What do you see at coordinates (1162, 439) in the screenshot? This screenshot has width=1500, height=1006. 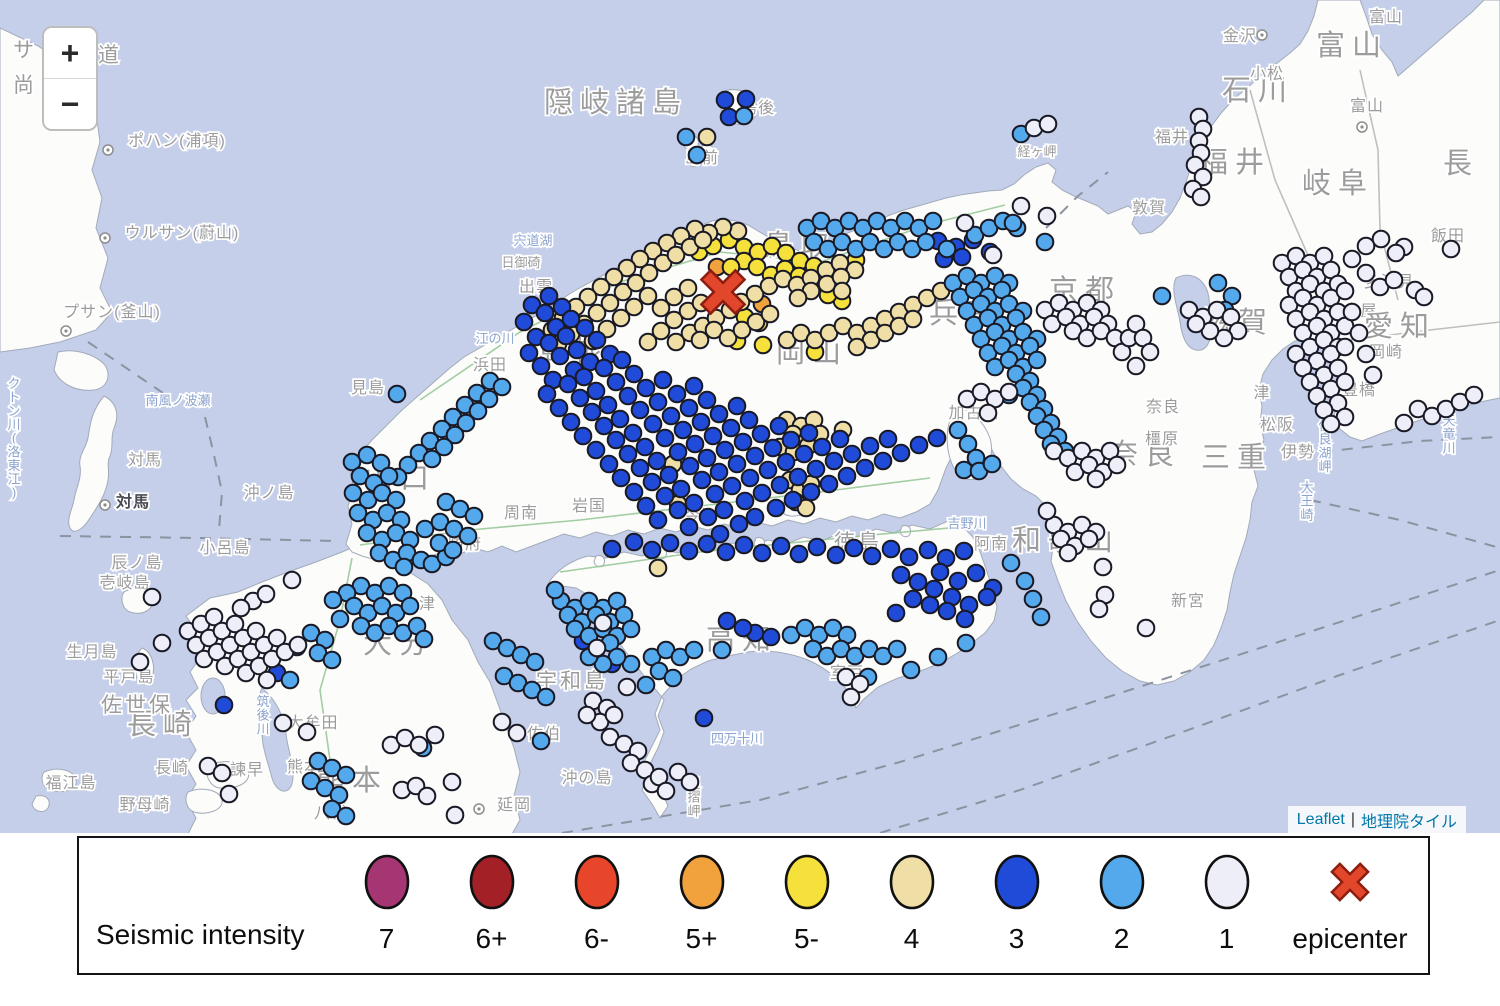 I see `map-place-label: 橿原` at bounding box center [1162, 439].